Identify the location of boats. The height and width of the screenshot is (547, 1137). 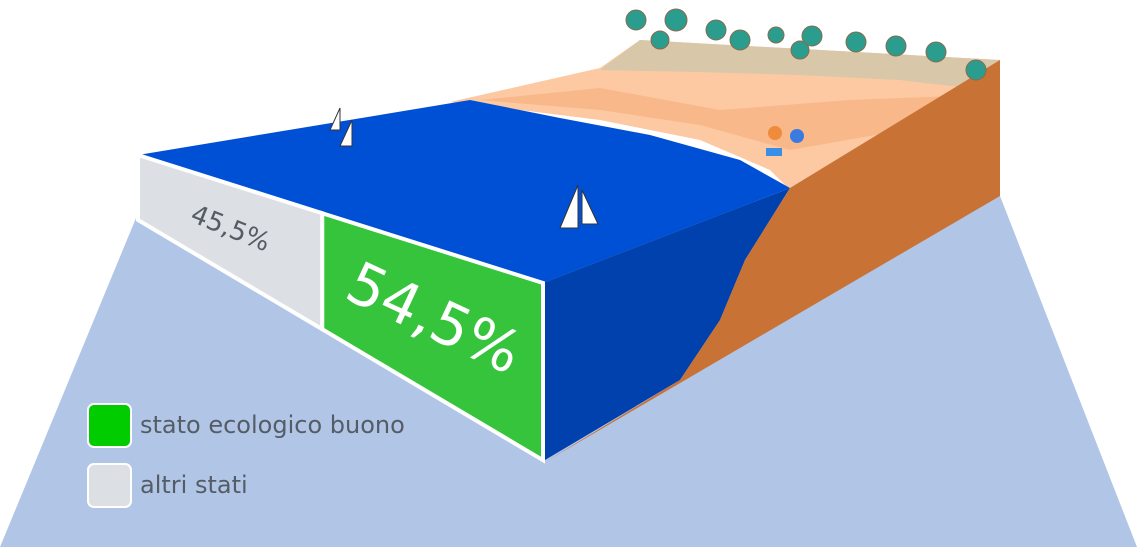
(464, 168).